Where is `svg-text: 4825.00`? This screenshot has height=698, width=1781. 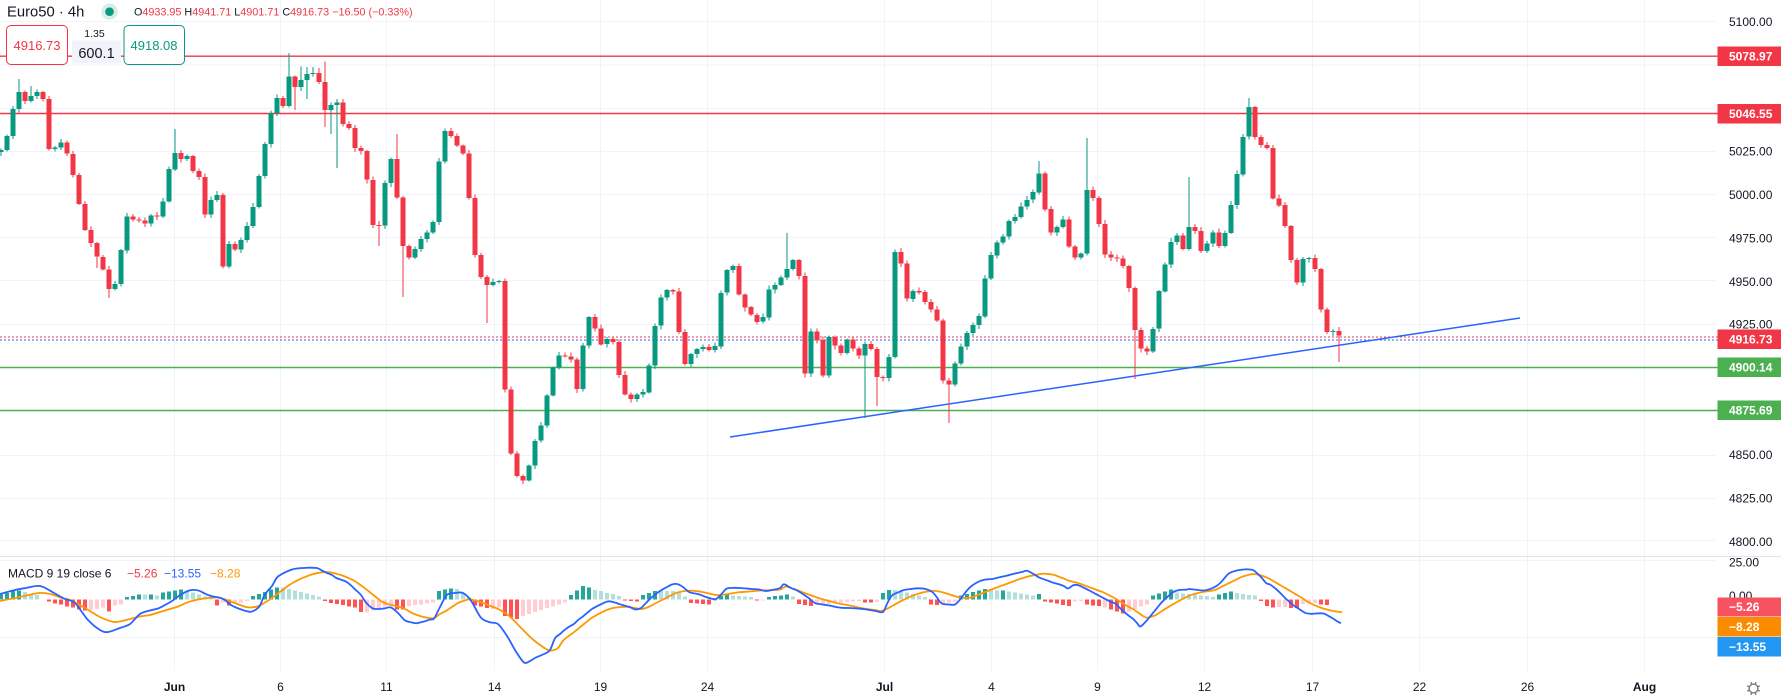
svg-text: 4825.00 is located at coordinates (1751, 499).